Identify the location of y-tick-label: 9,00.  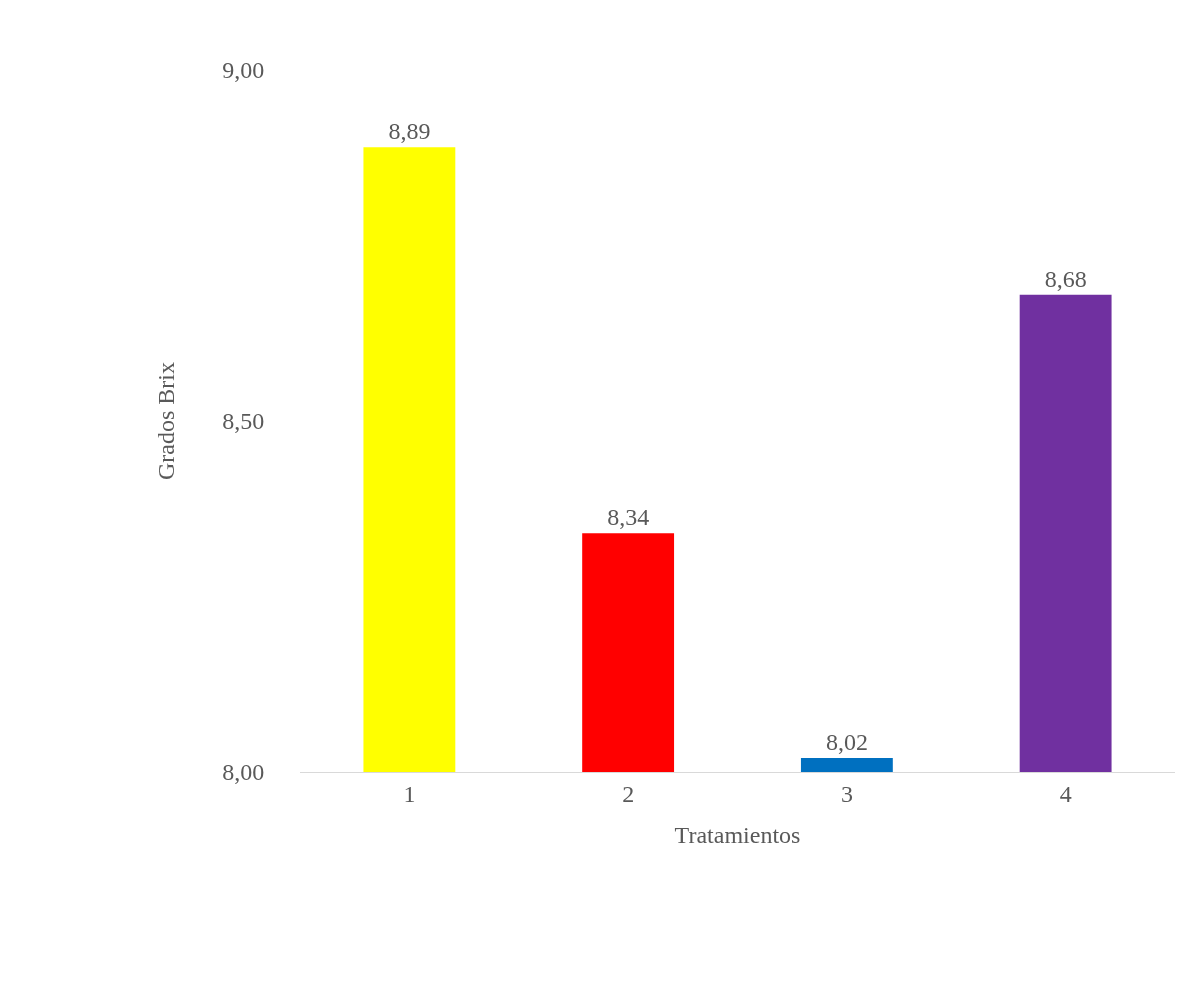
(243, 70).